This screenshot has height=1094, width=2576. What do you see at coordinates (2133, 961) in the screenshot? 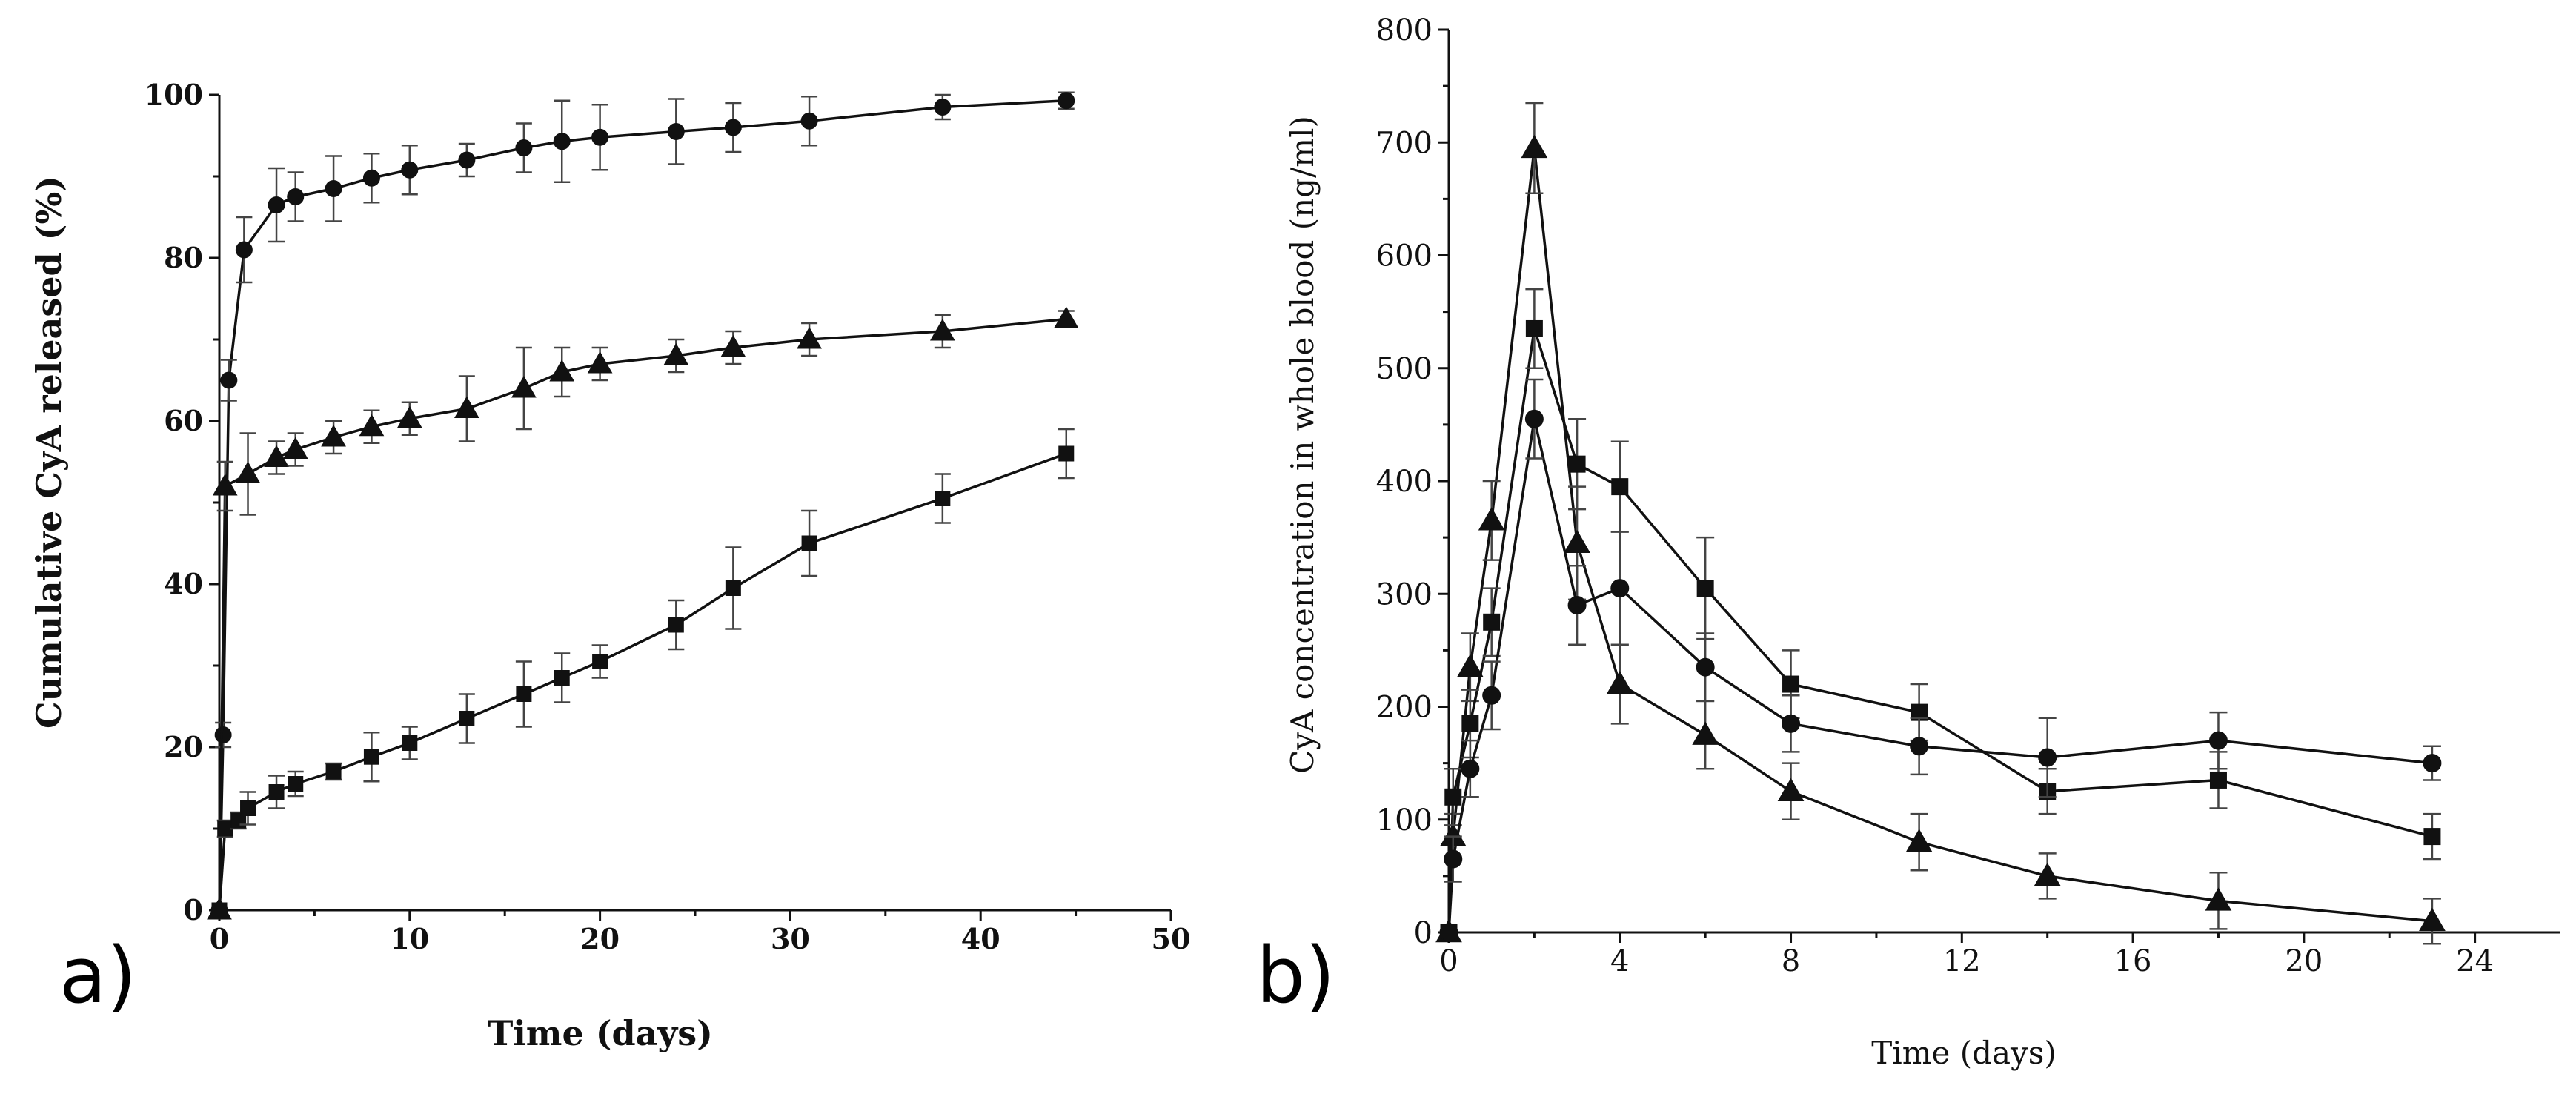
I see `x-tick-label: 16` at bounding box center [2133, 961].